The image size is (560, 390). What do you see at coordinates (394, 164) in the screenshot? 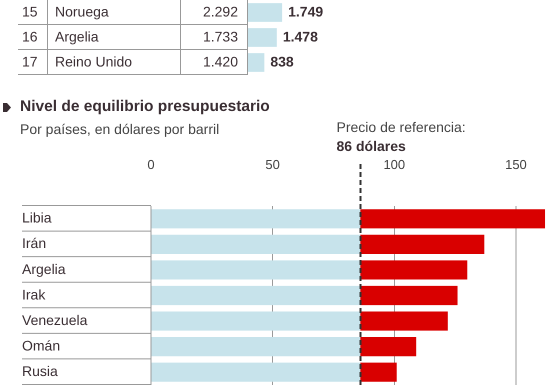
I see `x-tick-label: 100` at bounding box center [394, 164].